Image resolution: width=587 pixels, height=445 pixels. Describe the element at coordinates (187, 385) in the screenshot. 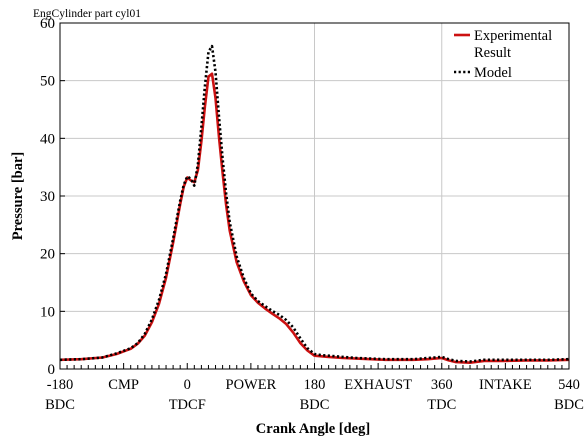

I see `x-tick-label: 0` at that location.